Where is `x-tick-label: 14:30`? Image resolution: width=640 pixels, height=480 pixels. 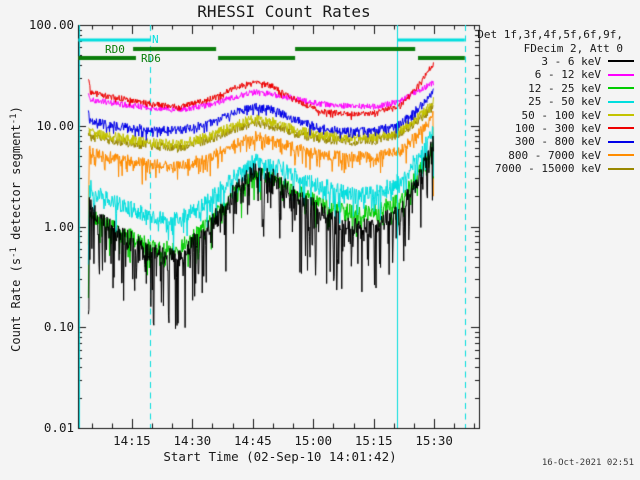
x-tick-label: 14:30 is located at coordinates (192, 440).